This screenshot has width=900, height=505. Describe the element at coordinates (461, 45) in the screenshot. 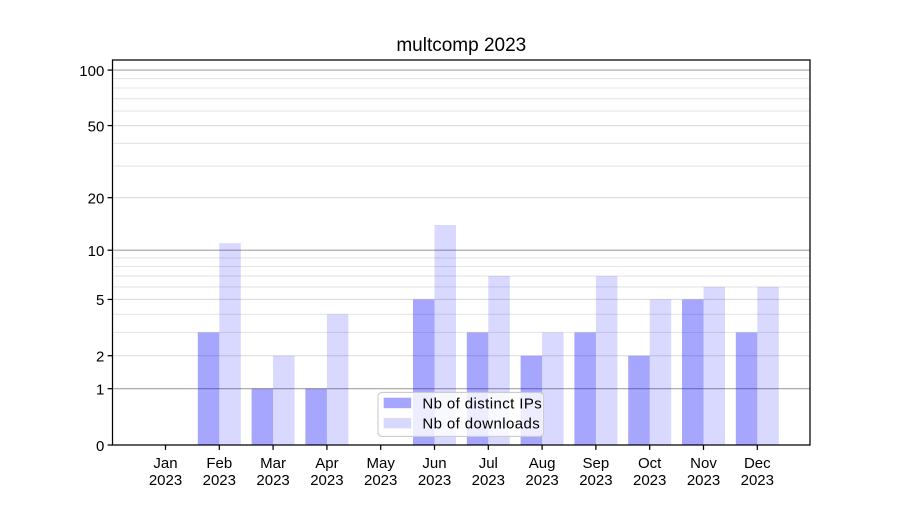

I see `svg-text: multcomp 2023` at that location.